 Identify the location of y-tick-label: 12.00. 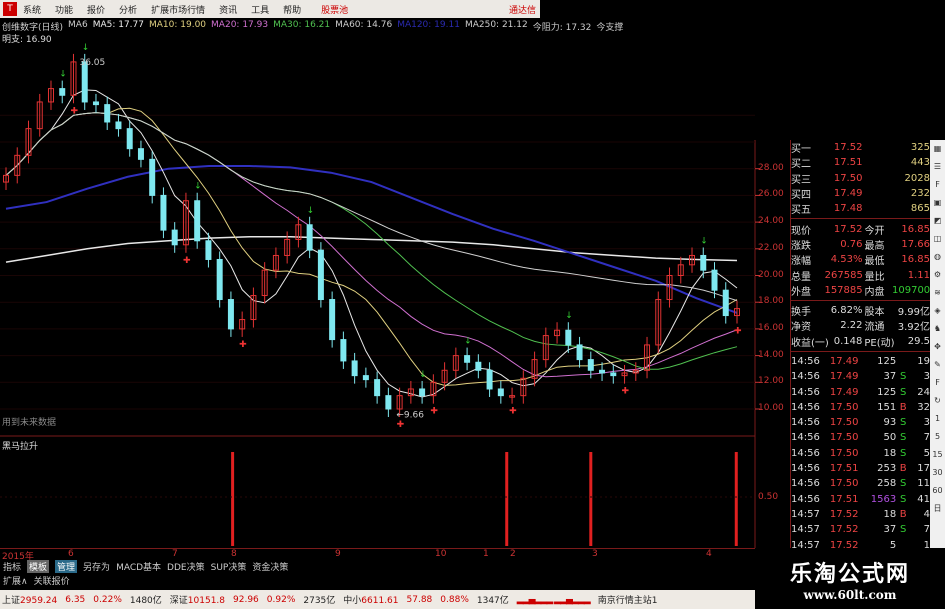
(771, 381).